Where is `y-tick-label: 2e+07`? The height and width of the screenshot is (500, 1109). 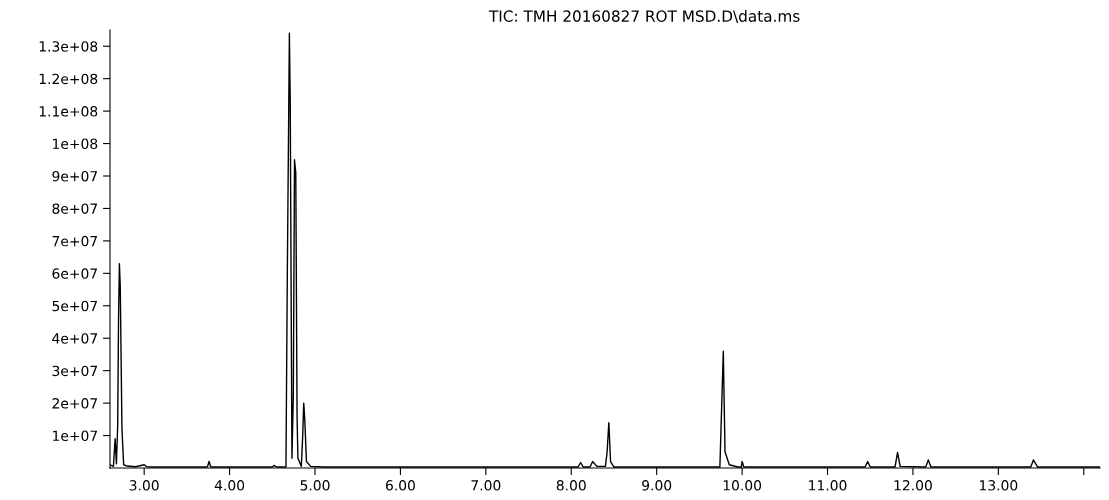
y-tick-label: 2e+07 is located at coordinates (74, 403).